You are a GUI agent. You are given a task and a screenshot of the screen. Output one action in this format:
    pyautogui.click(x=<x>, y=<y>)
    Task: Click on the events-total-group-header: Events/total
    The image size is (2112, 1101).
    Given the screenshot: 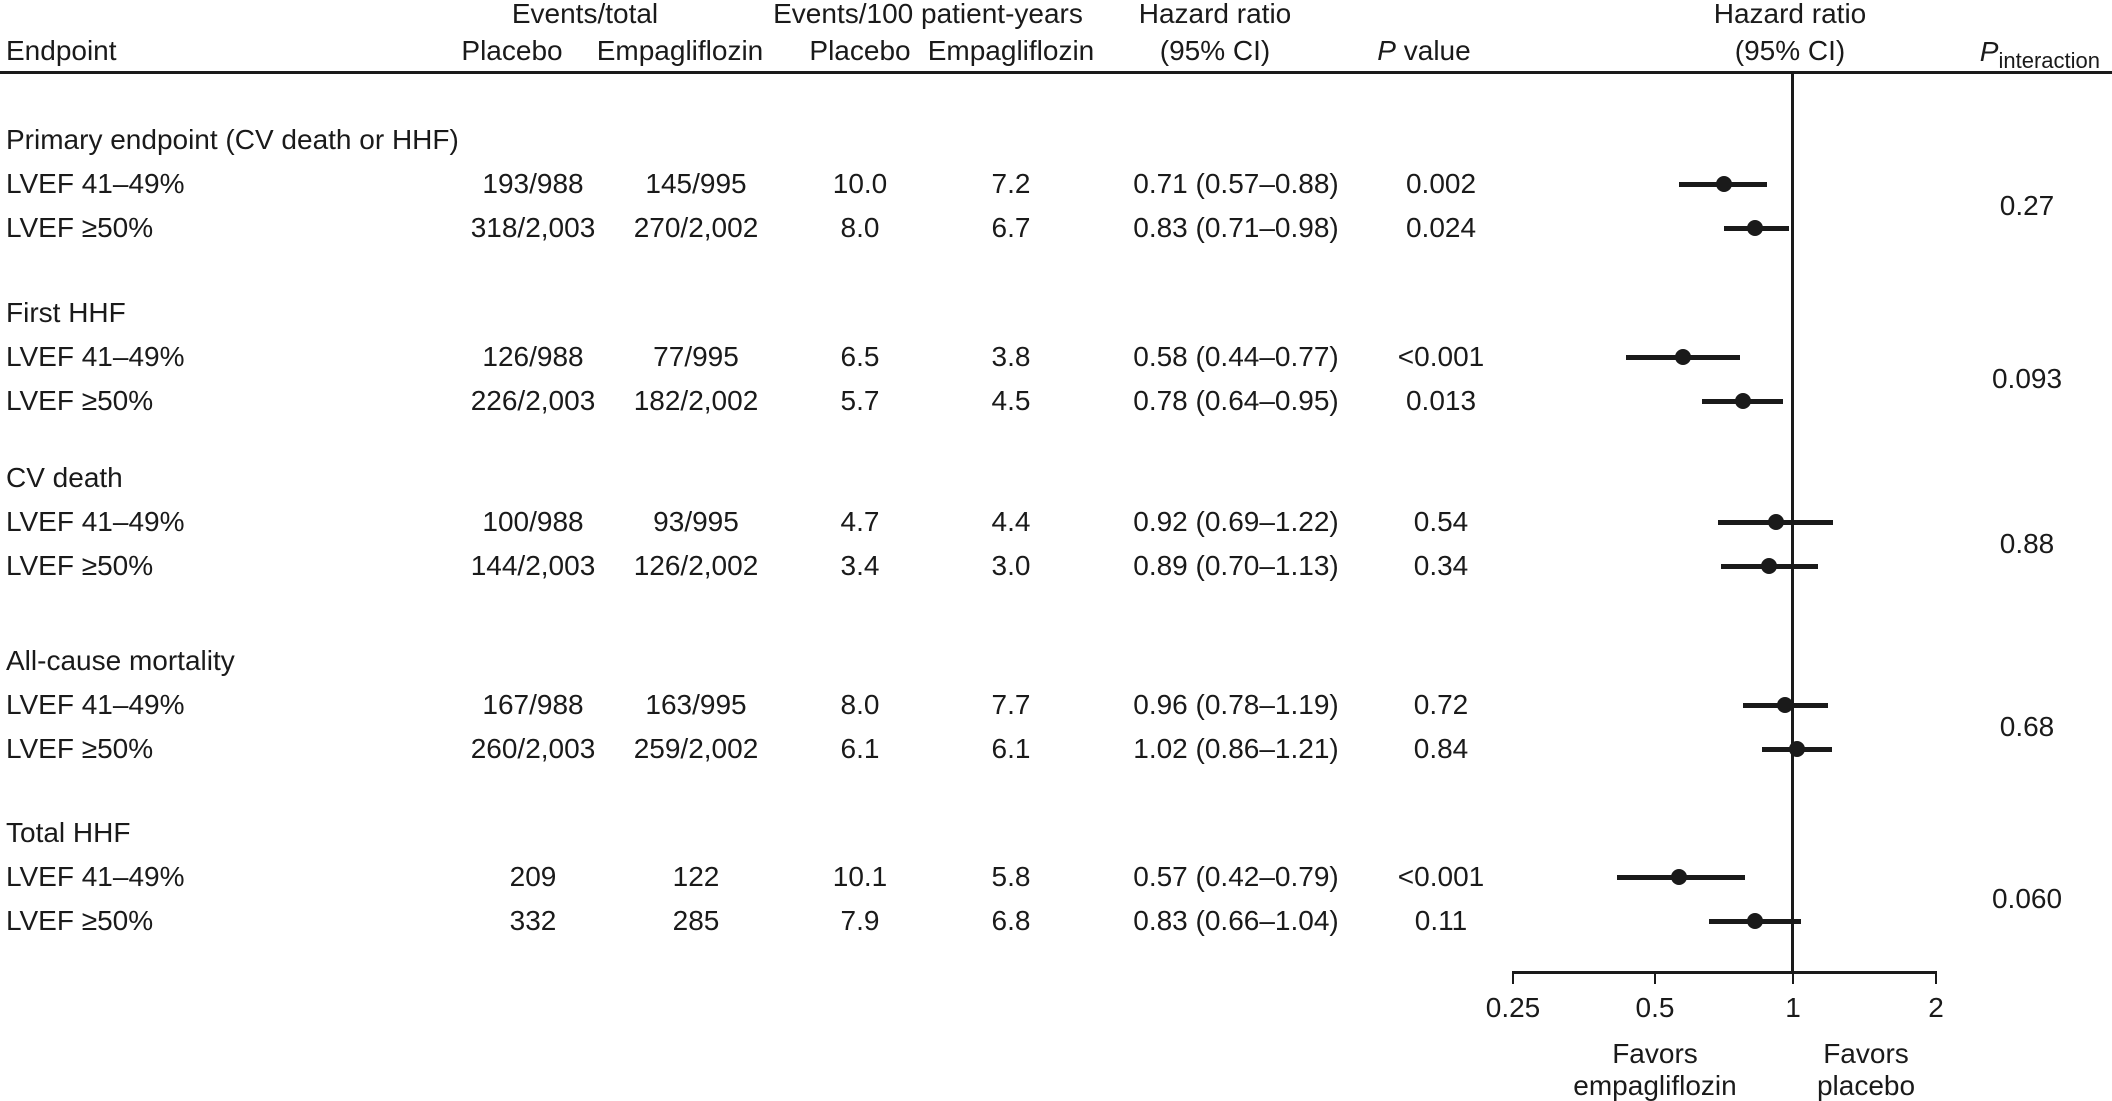 What is the action you would take?
    pyautogui.click(x=585, y=14)
    